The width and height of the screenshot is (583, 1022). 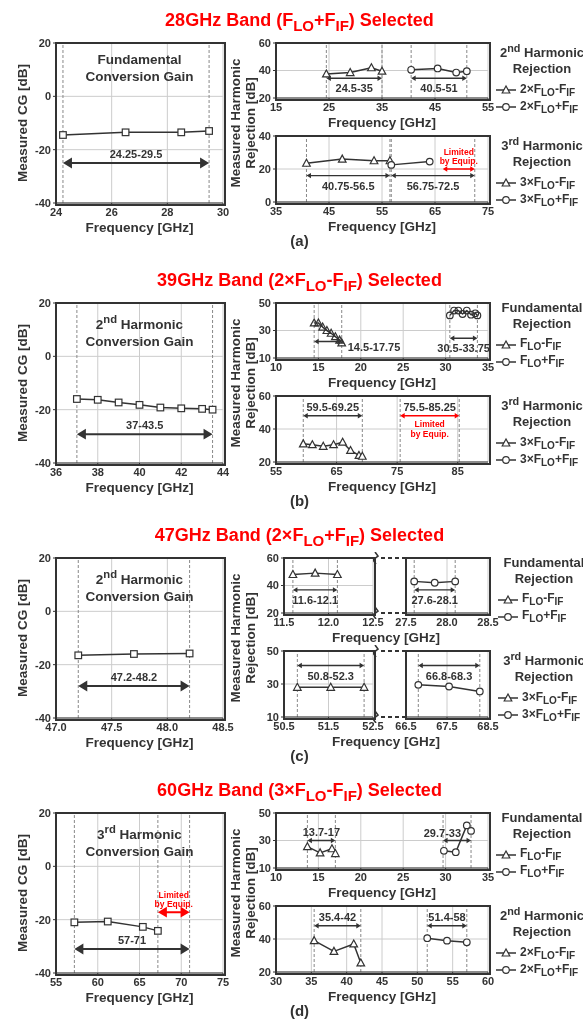 What do you see at coordinates (442, 832) in the screenshot?
I see `annotation: 29.7-33` at bounding box center [442, 832].